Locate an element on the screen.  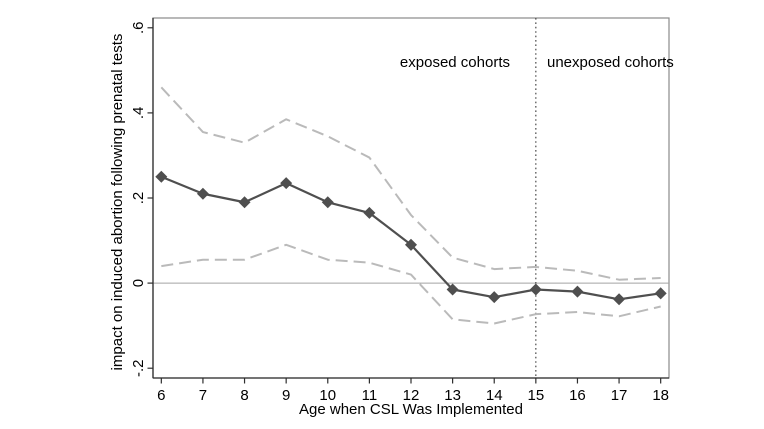
x-tick-label: 7 is located at coordinates (203, 395).